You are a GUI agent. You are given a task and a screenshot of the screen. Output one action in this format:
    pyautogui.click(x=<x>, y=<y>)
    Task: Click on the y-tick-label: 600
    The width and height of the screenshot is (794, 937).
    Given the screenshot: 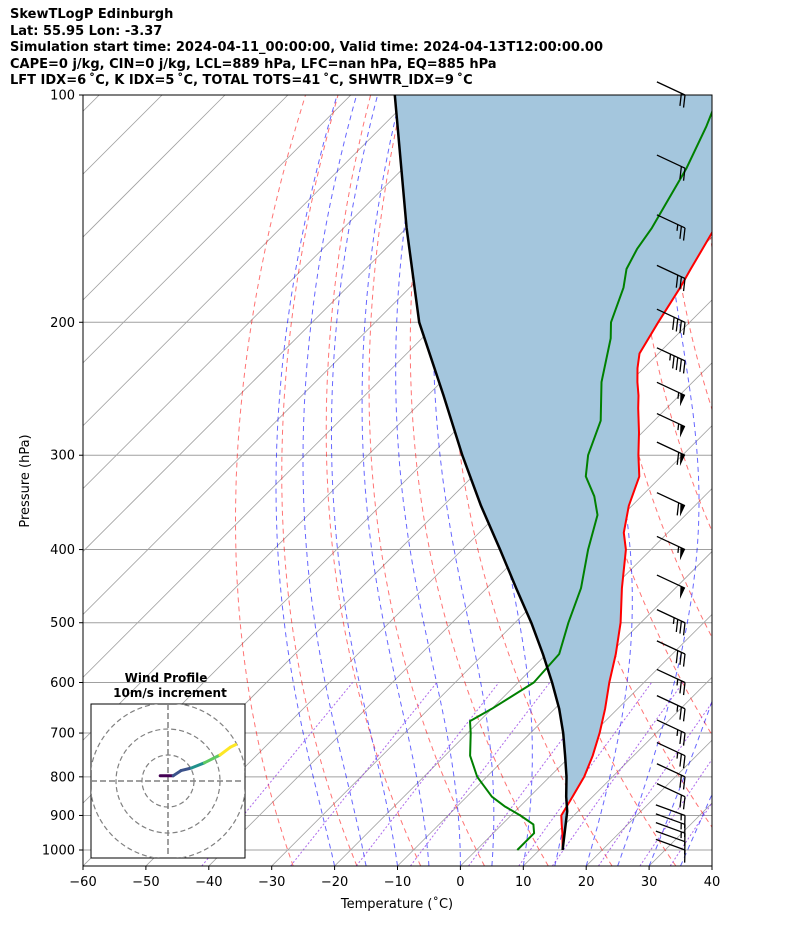 What is the action you would take?
    pyautogui.click(x=62, y=683)
    